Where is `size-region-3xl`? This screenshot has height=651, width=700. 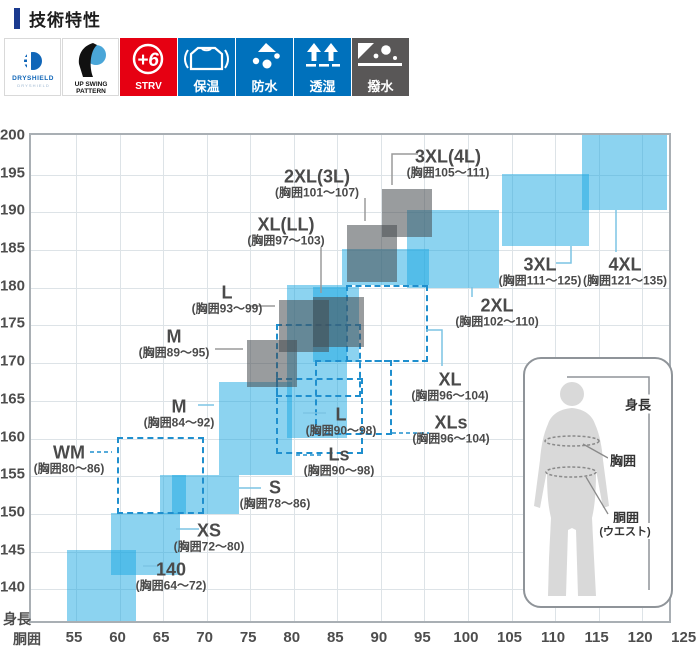 size-region-3xl is located at coordinates (545, 210).